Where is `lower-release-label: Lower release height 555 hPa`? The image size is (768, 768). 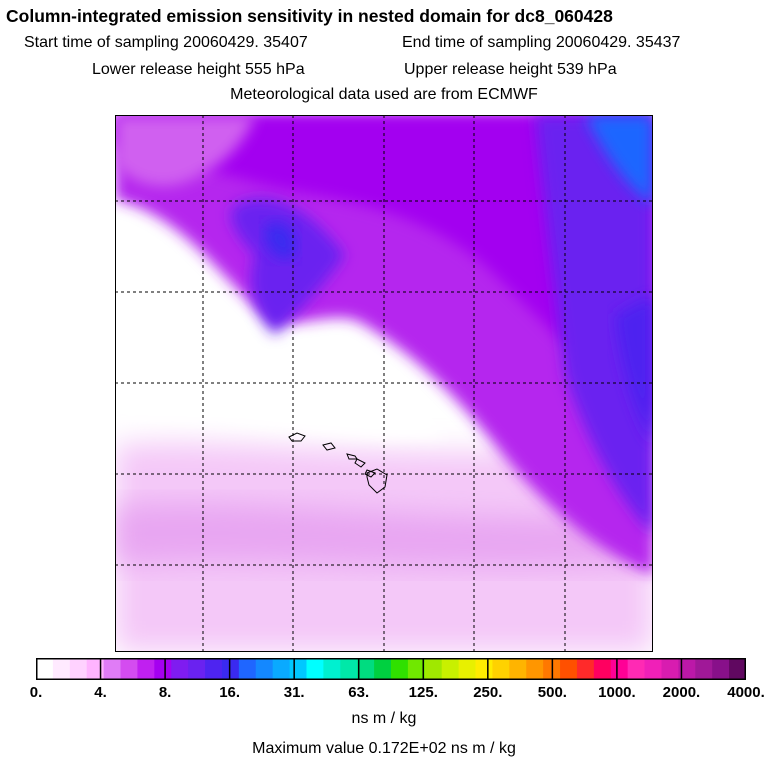
lower-release-label: Lower release height 555 hPa is located at coordinates (198, 69).